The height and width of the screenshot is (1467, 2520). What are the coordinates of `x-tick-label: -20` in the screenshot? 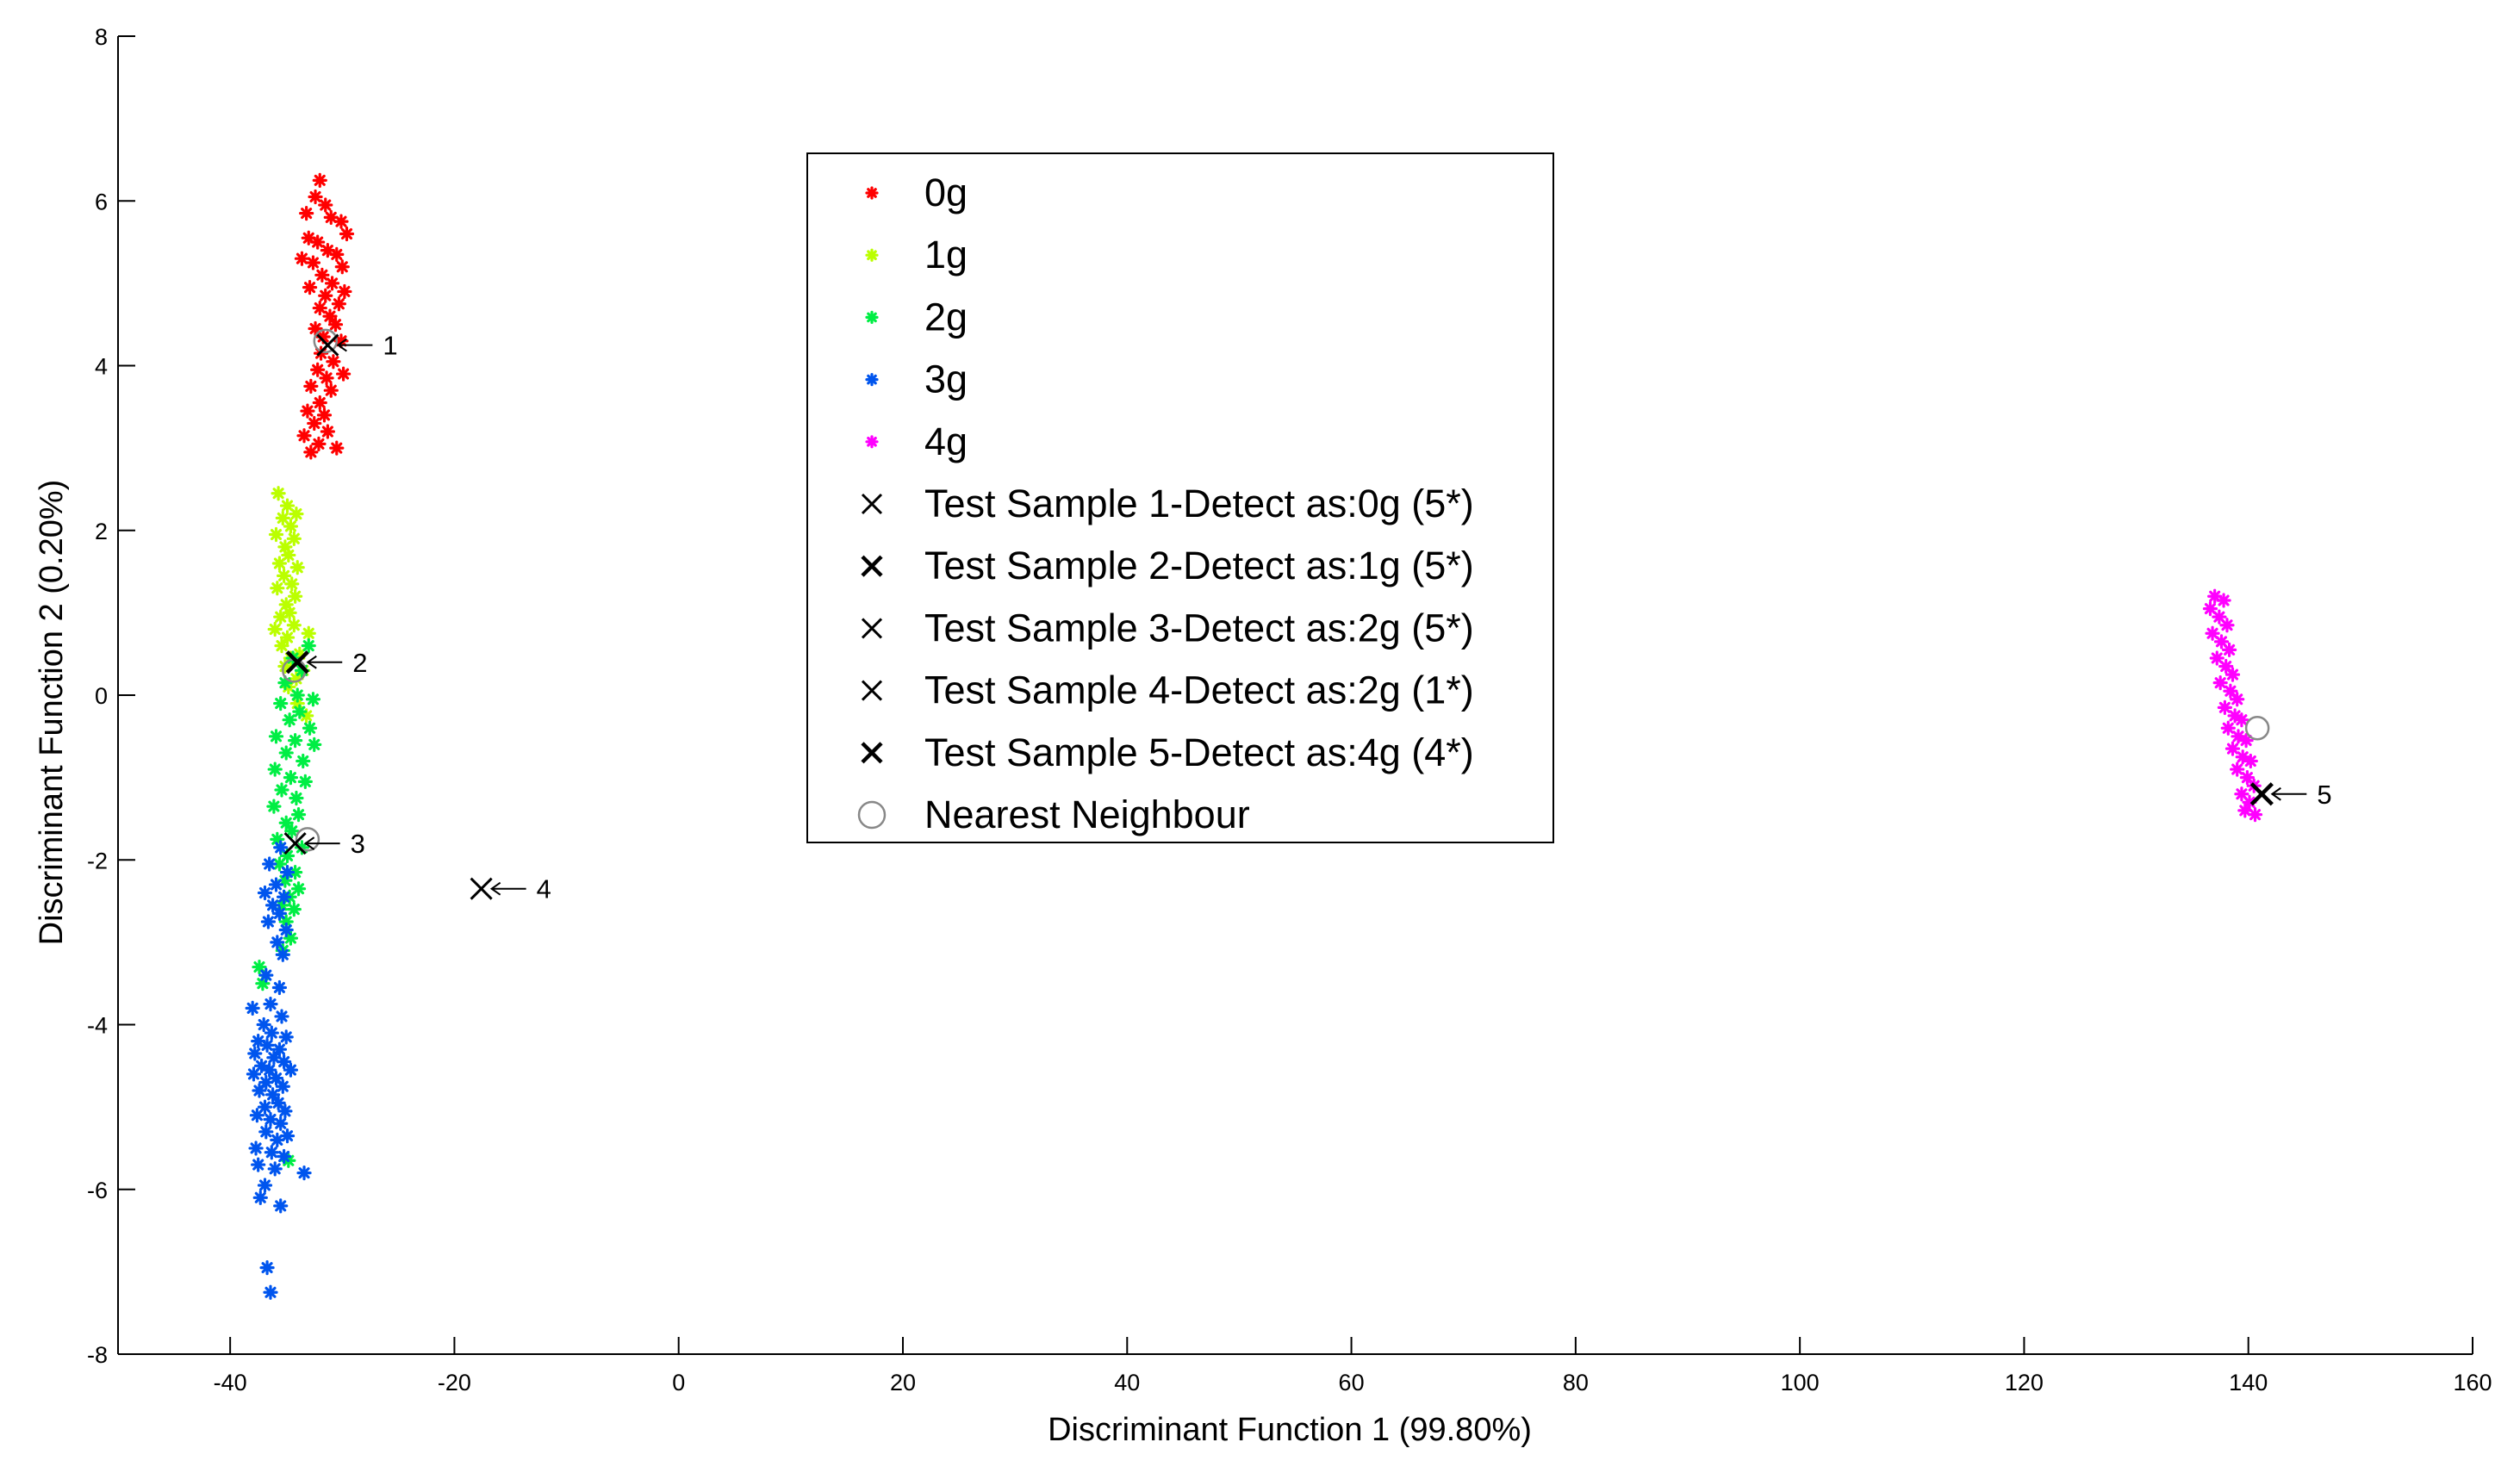 It's located at (455, 1383).